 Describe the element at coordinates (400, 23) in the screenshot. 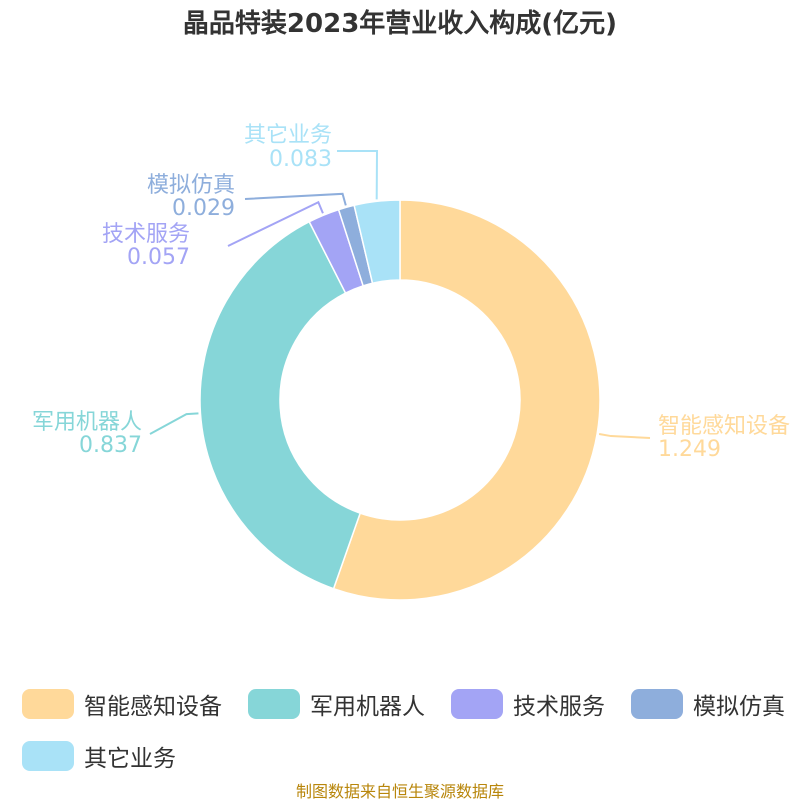

I see `chart-title: 晶品特装2023年营业收入构成(亿元)` at that location.